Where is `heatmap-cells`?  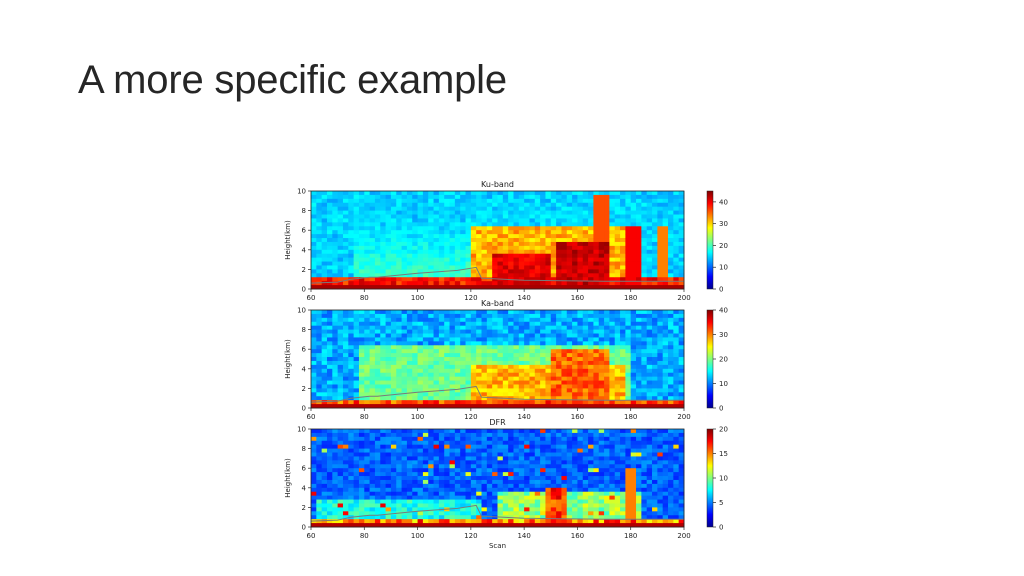 heatmap-cells is located at coordinates (498, 359).